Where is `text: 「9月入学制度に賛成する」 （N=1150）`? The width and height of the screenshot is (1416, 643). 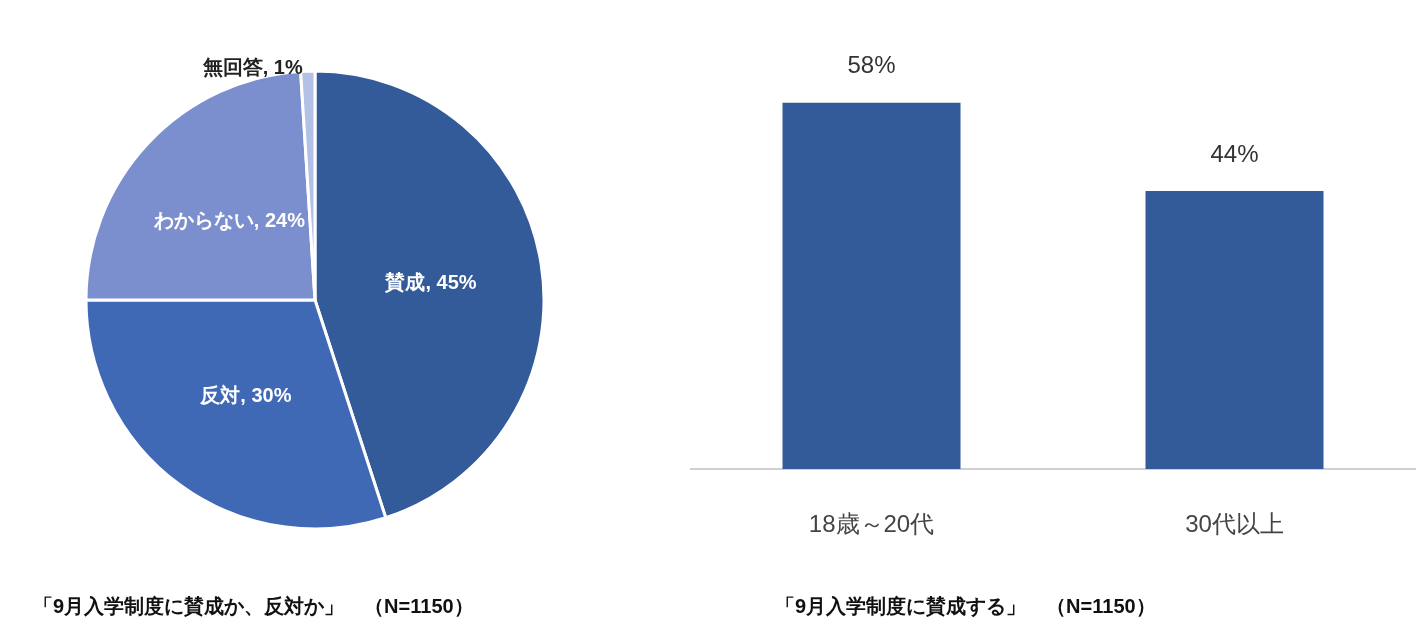 text: 「9月入学制度に賛成する」 （N=1150） is located at coordinates (965, 606).